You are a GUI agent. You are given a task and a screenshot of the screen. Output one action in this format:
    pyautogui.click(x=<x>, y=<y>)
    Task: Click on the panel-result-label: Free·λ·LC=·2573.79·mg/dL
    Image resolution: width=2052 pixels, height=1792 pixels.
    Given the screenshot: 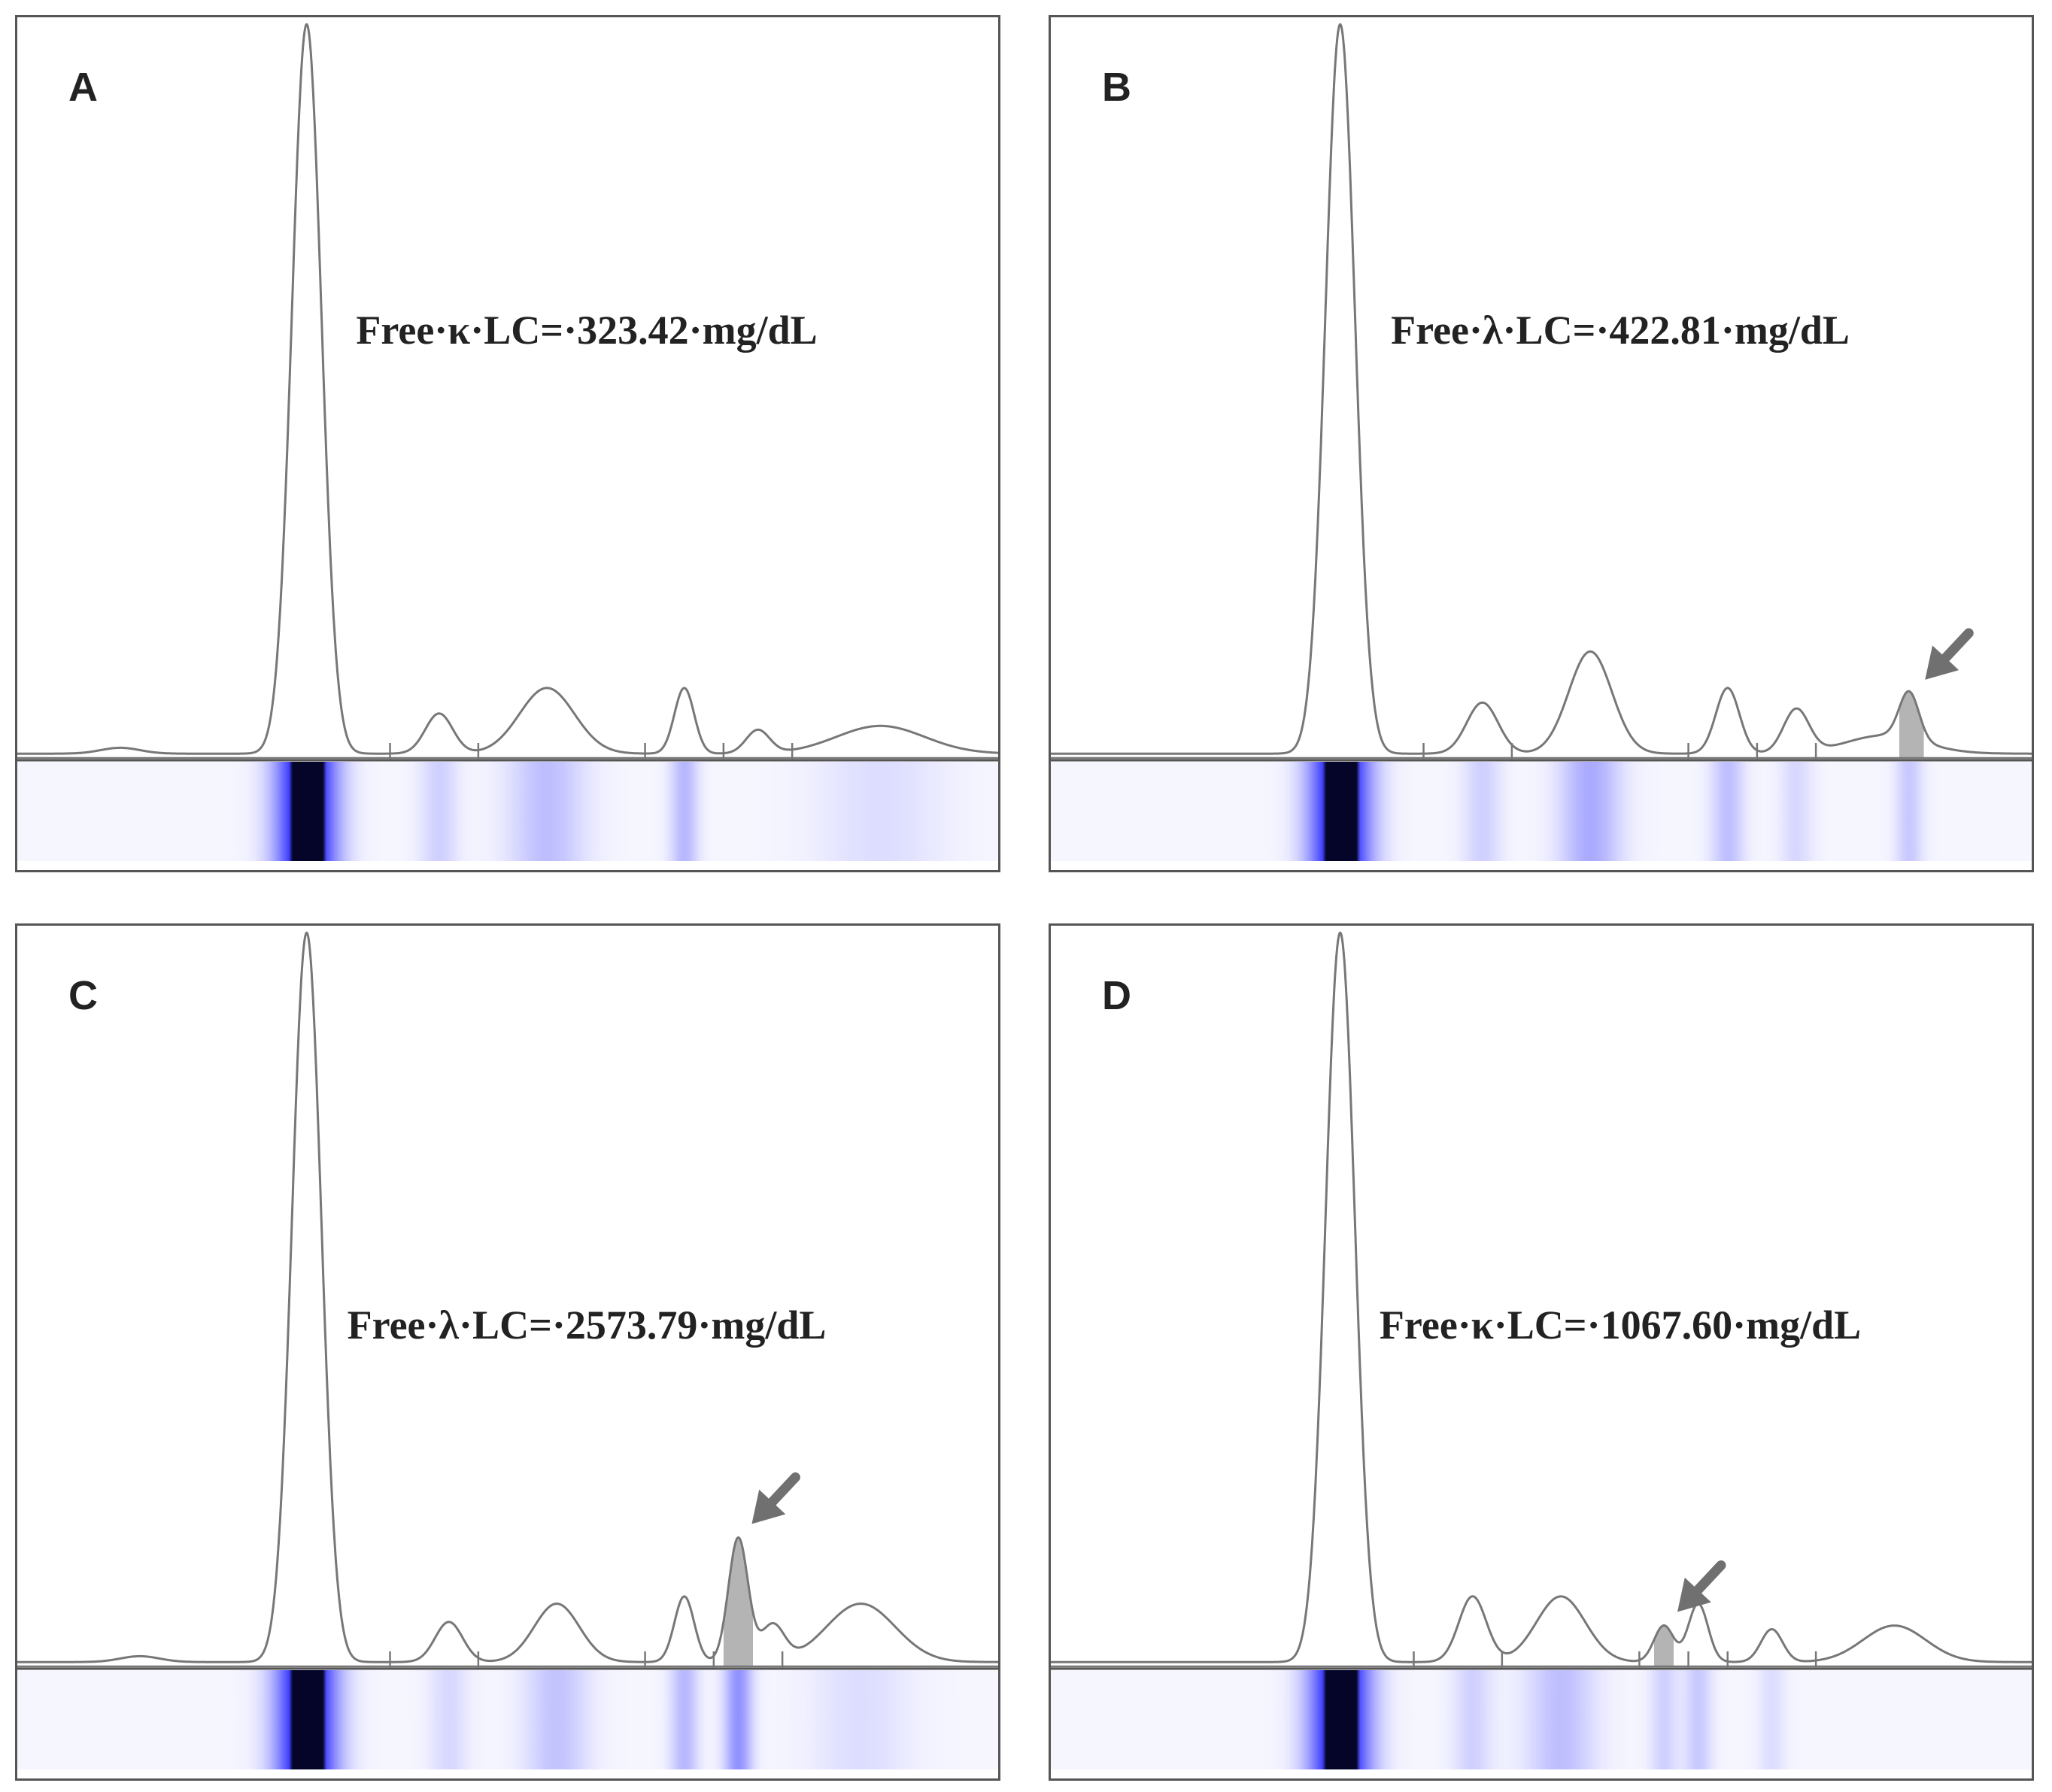 What is the action you would take?
    pyautogui.click(x=587, y=1325)
    